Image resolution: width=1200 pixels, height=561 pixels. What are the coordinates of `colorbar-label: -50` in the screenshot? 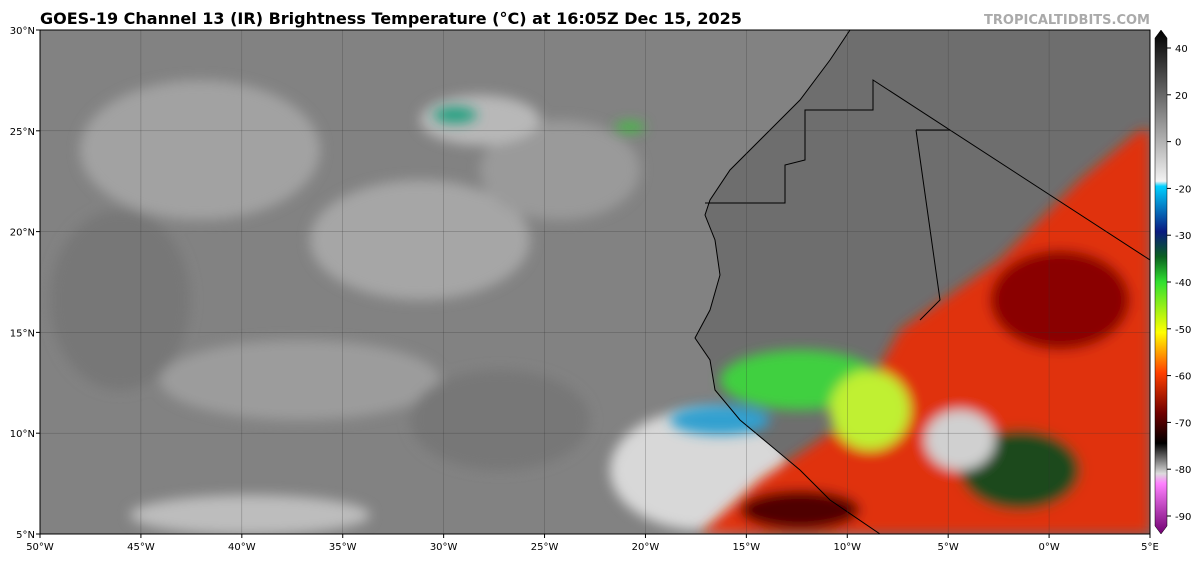 It's located at (1183, 330).